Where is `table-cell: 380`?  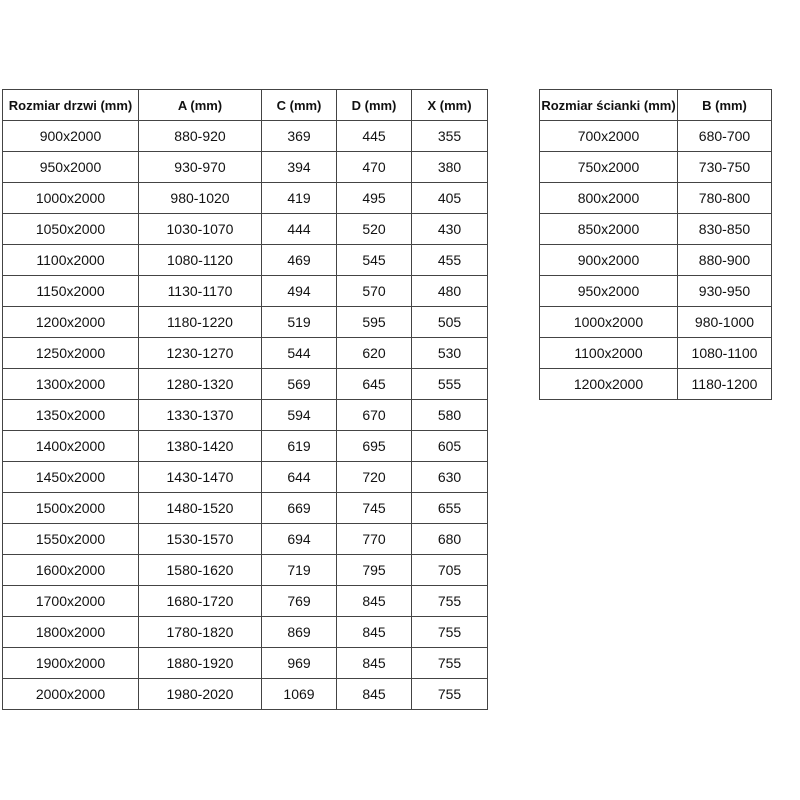
table-cell: 380 is located at coordinates (449, 167).